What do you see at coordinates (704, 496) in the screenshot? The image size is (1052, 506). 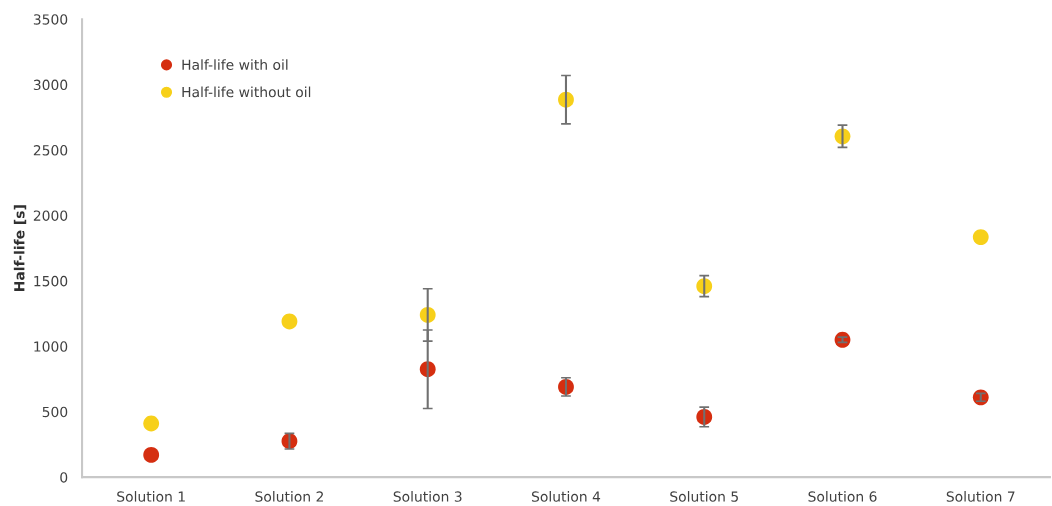 I see `x-tick-label: Solution 5` at bounding box center [704, 496].